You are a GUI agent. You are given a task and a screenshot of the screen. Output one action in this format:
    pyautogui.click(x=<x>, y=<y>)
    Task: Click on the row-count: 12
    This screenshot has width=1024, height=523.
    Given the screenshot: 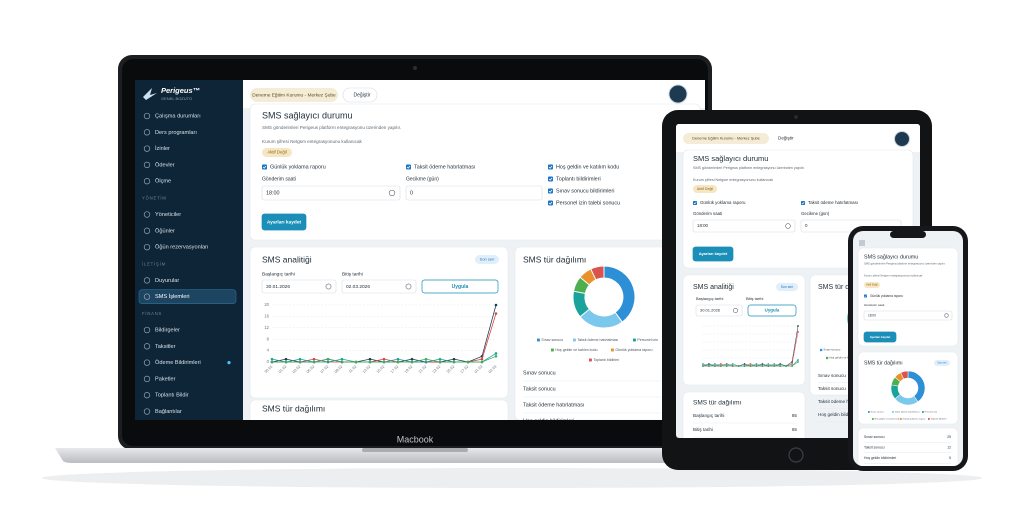 What is the action you would take?
    pyautogui.click(x=949, y=447)
    